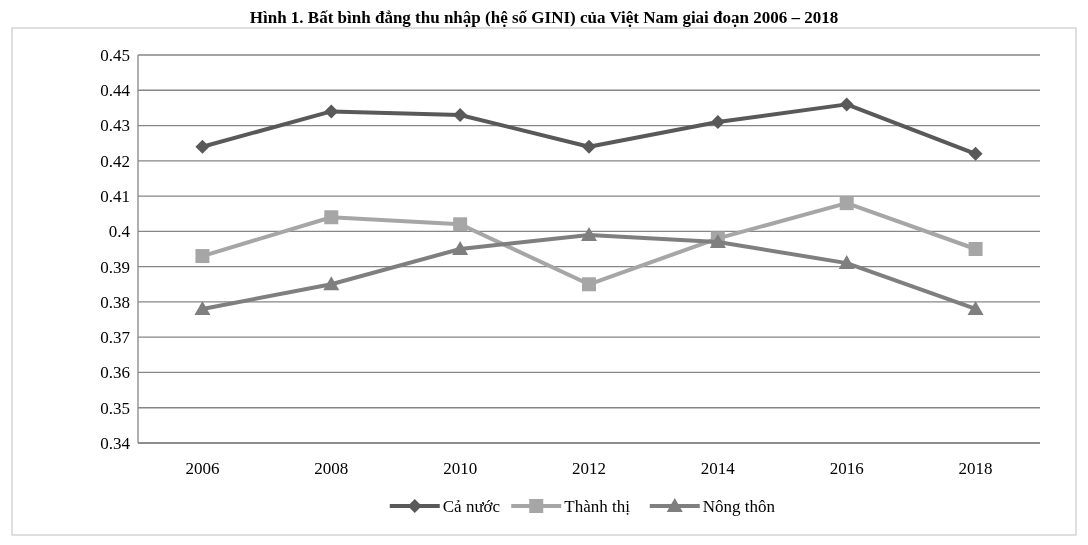 This screenshot has width=1088, height=545. I want to click on y-tick-label: 0.45, so click(115, 55).